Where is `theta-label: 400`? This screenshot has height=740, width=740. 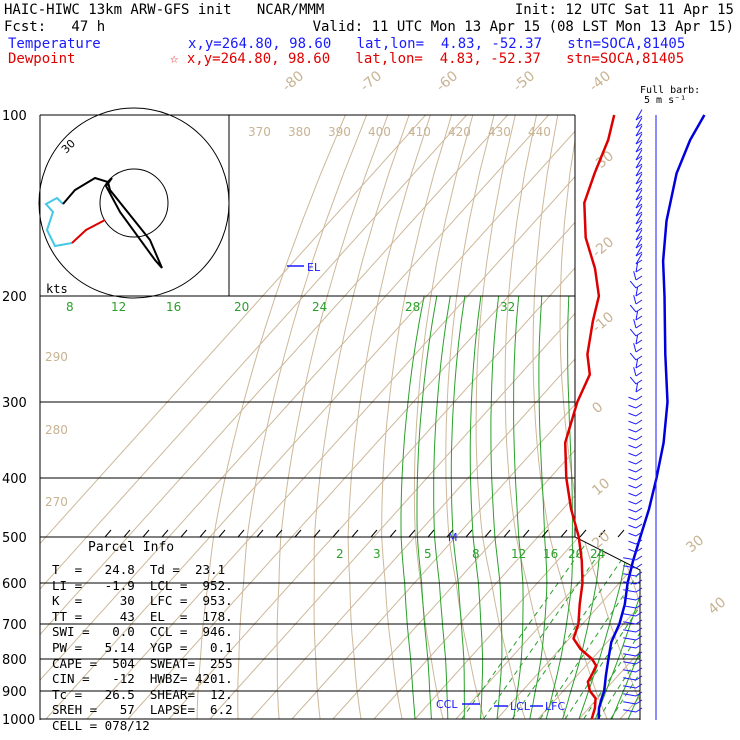
theta-label: 400 is located at coordinates (379, 132).